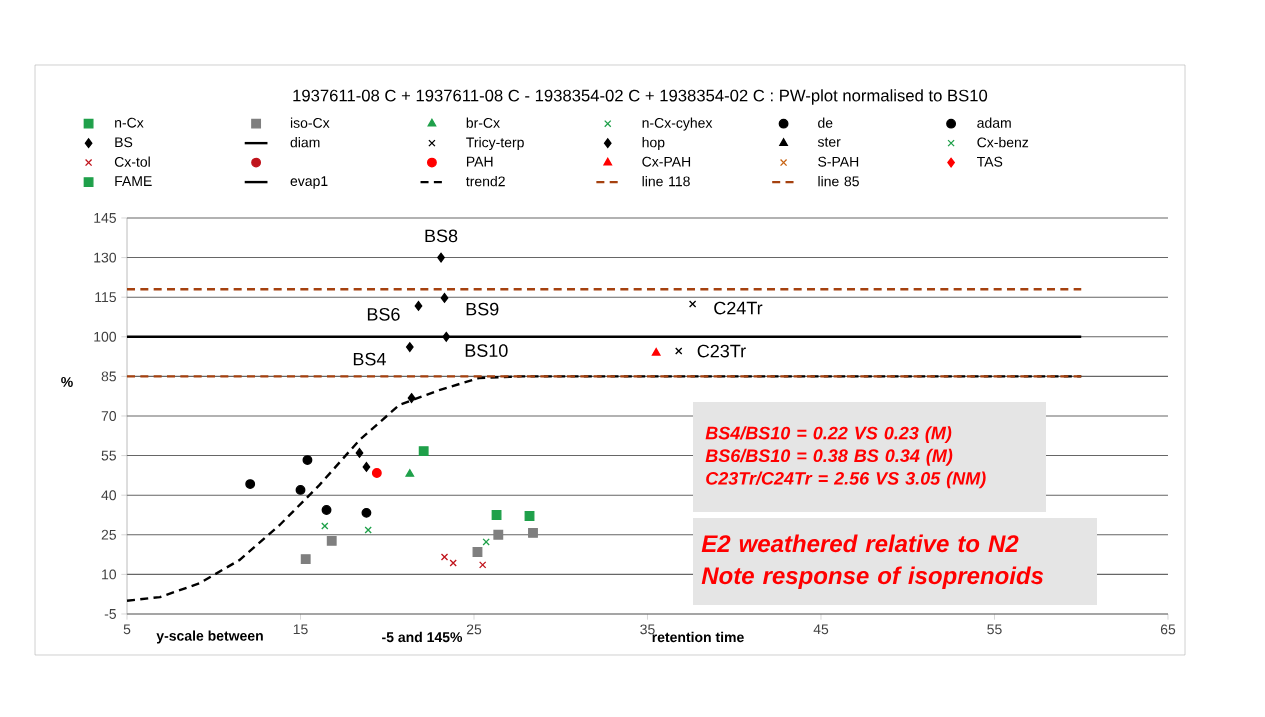 This screenshot has width=1265, height=717. What do you see at coordinates (994, 629) in the screenshot?
I see `x-tick-label: 55` at bounding box center [994, 629].